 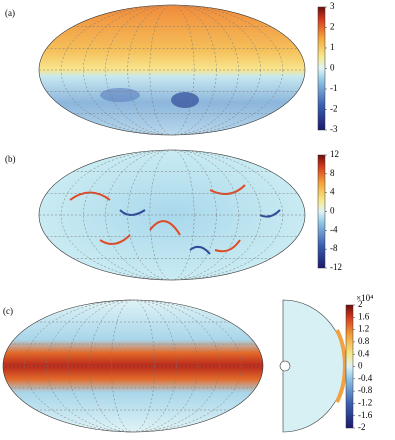 I want to click on colorbar-tick-label: 12, so click(x=334, y=154).